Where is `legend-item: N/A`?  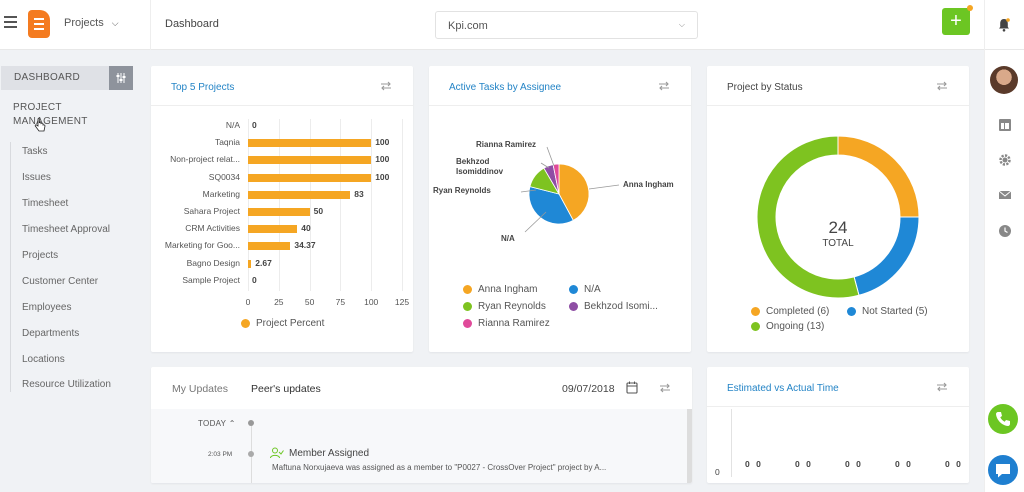 legend-item: N/A is located at coordinates (585, 289).